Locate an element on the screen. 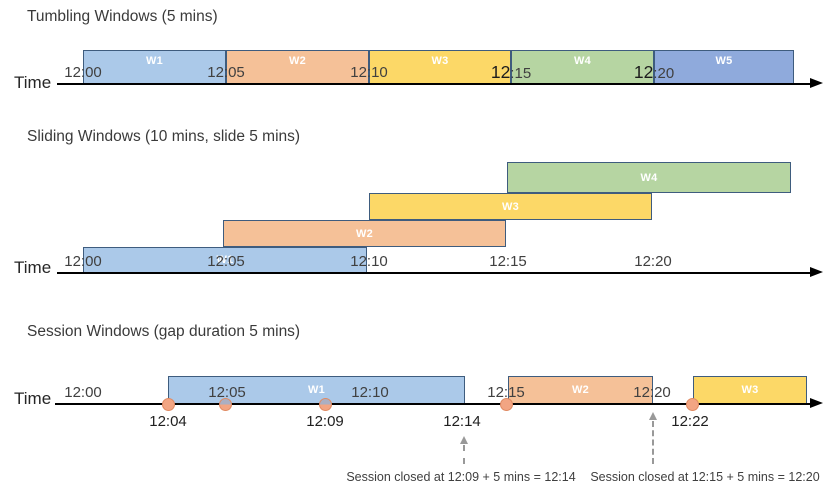 The height and width of the screenshot is (498, 829). session-window-w2: W2 is located at coordinates (580, 390).